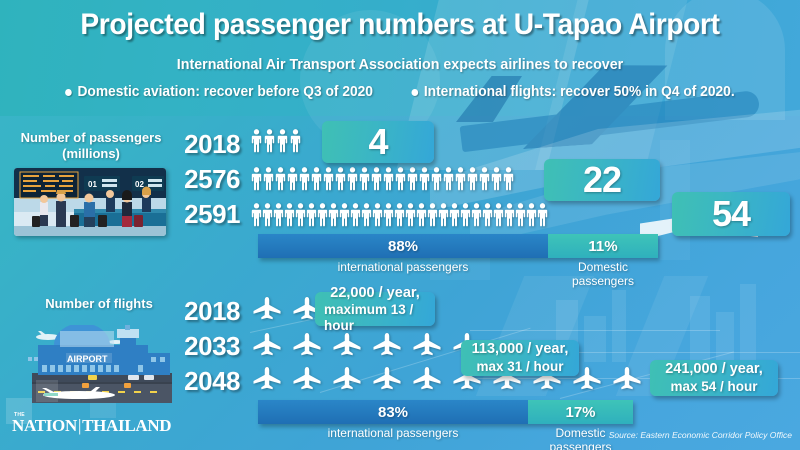 This screenshot has width=800, height=450. What do you see at coordinates (47, 391) in the screenshot?
I see `logo-square-b` at bounding box center [47, 391].